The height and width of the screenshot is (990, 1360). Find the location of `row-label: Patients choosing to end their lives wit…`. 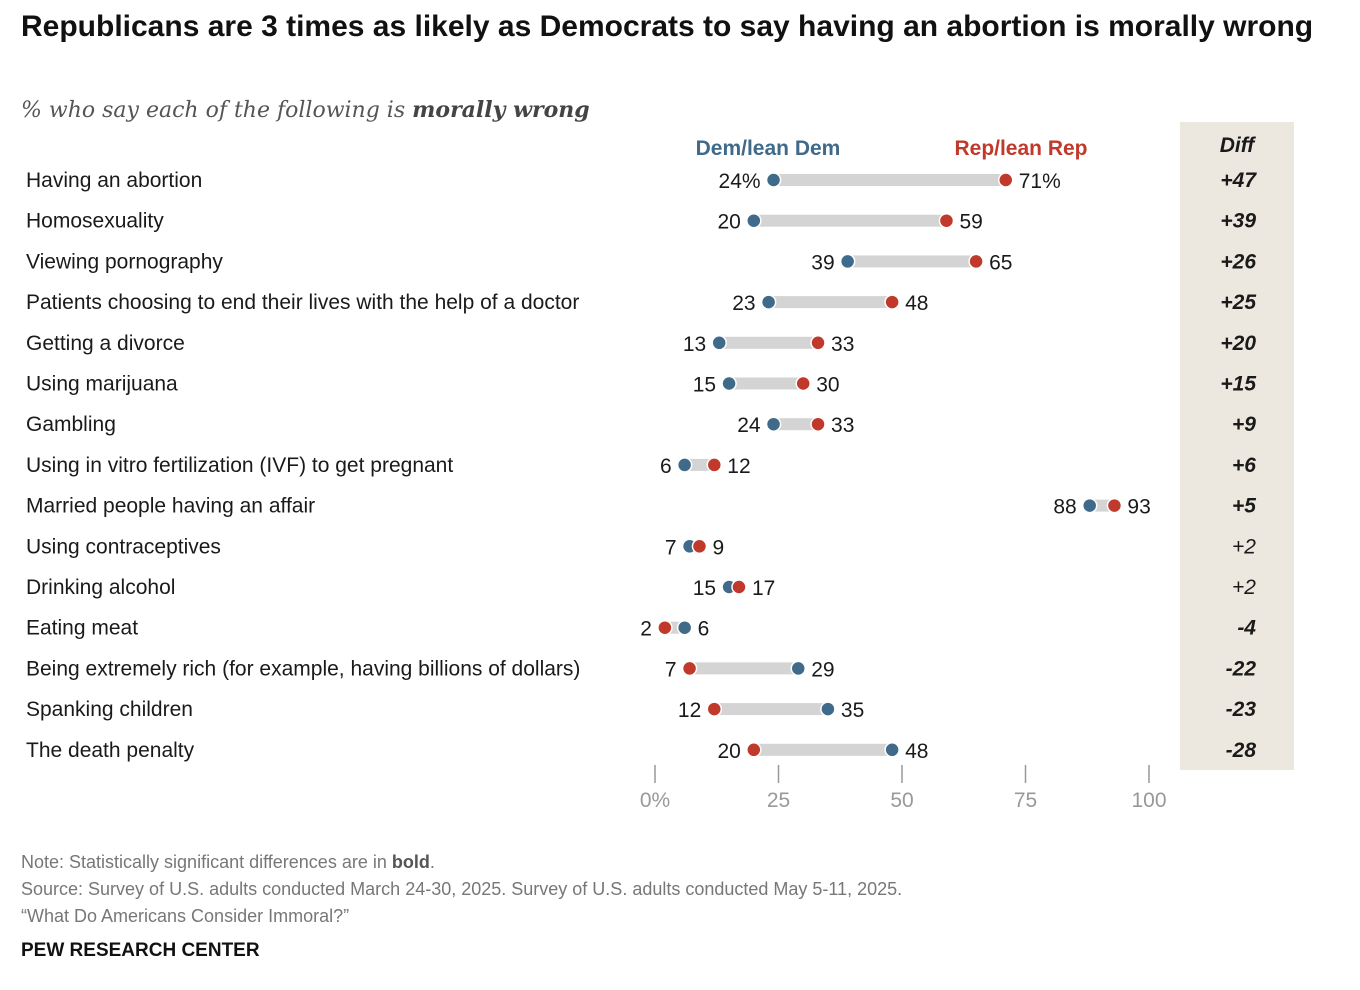

row-label: Patients choosing to end their lives wit… is located at coordinates (302, 302).